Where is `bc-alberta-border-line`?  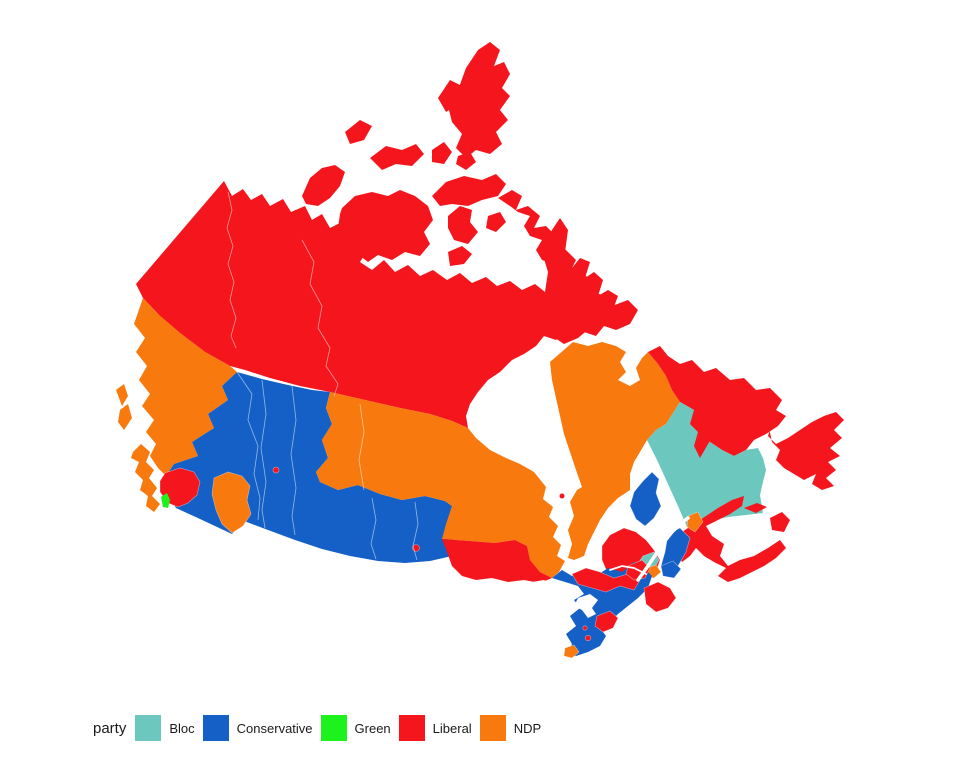
bc-alberta-border-line is located at coordinates (248, 446).